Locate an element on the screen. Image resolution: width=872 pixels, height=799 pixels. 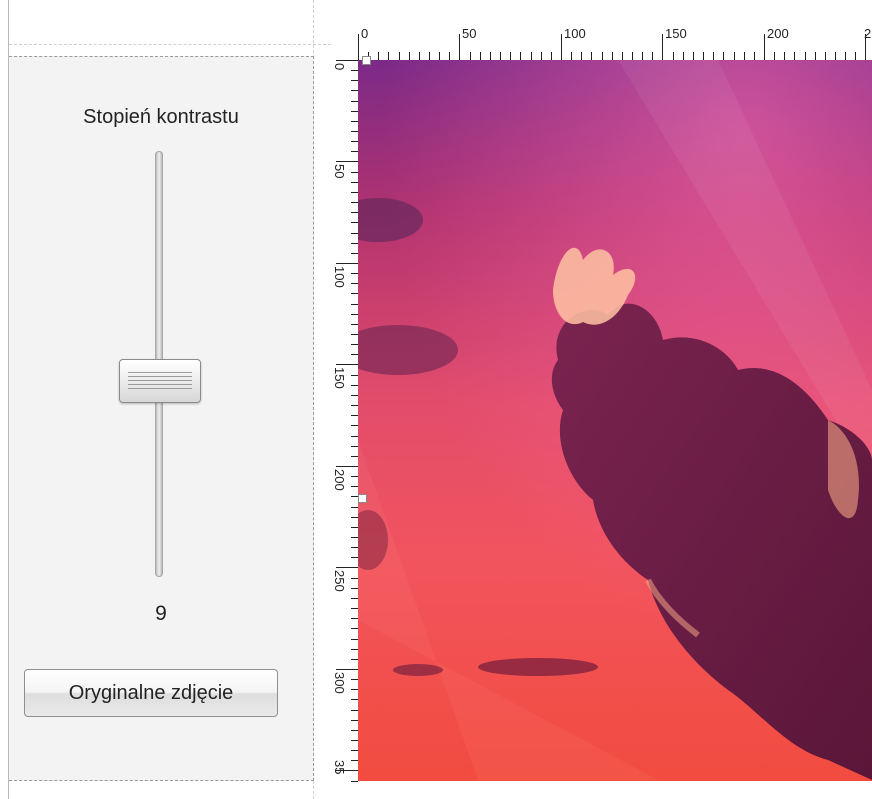
vertical-ruler: 0 50 100 150 200 250 300 35 is located at coordinates (344, 421).